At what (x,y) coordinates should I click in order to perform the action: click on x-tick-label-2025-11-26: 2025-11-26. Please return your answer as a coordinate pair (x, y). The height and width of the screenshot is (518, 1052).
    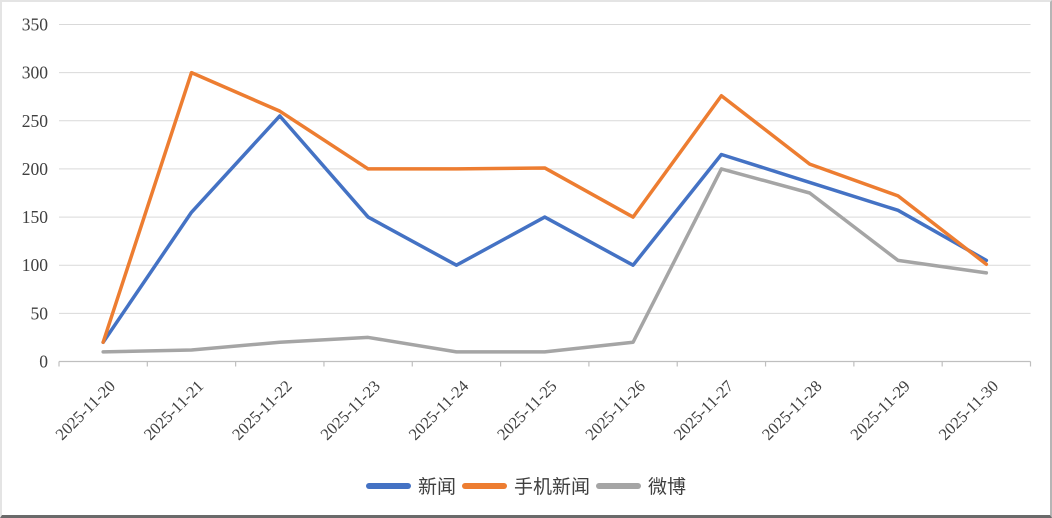
    Looking at the image, I should click on (614, 409).